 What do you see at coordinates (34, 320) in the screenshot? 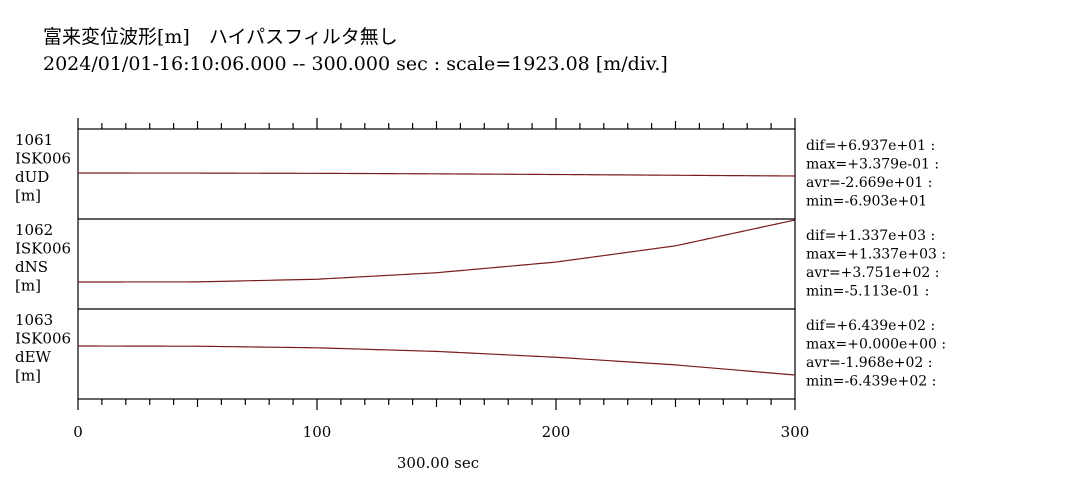
I see `channel-id: 1063` at bounding box center [34, 320].